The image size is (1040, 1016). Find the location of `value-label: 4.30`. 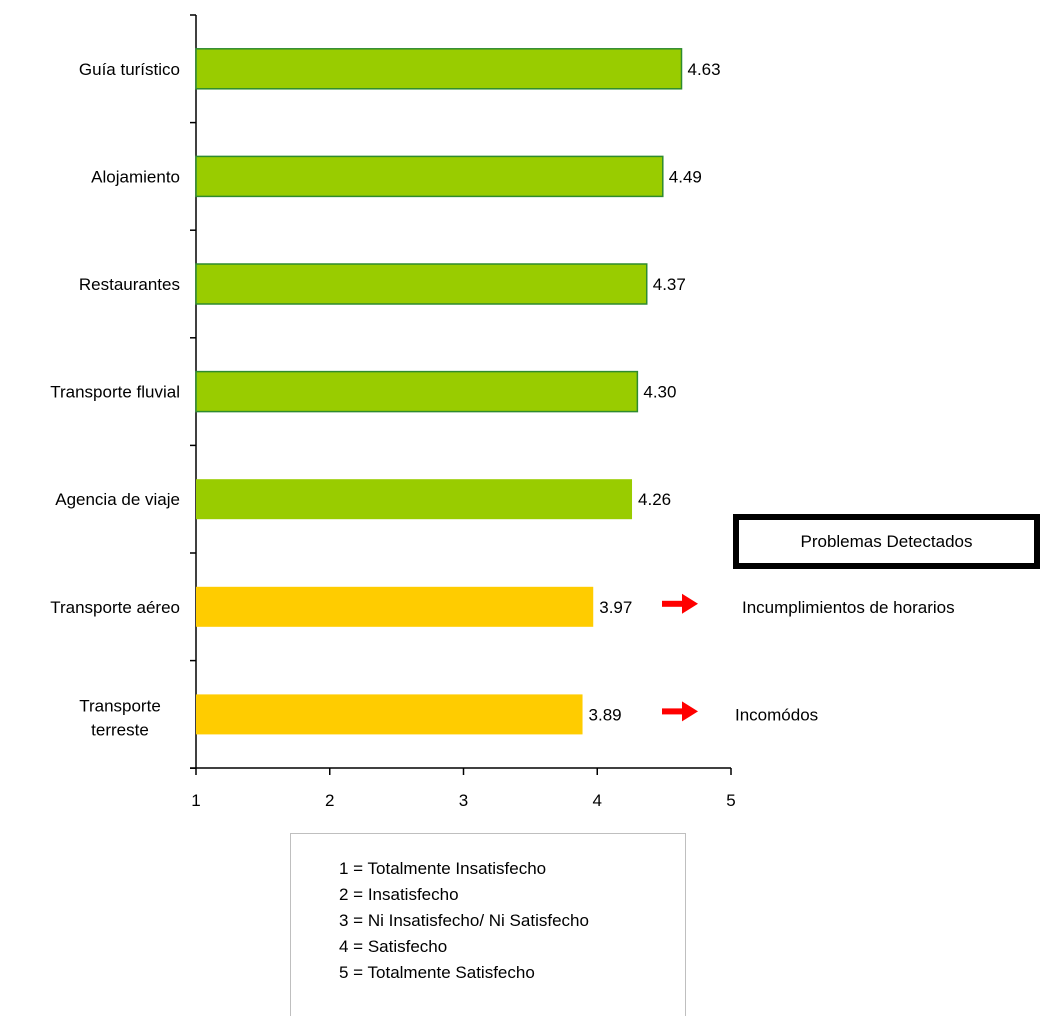

value-label: 4.30 is located at coordinates (659, 392).